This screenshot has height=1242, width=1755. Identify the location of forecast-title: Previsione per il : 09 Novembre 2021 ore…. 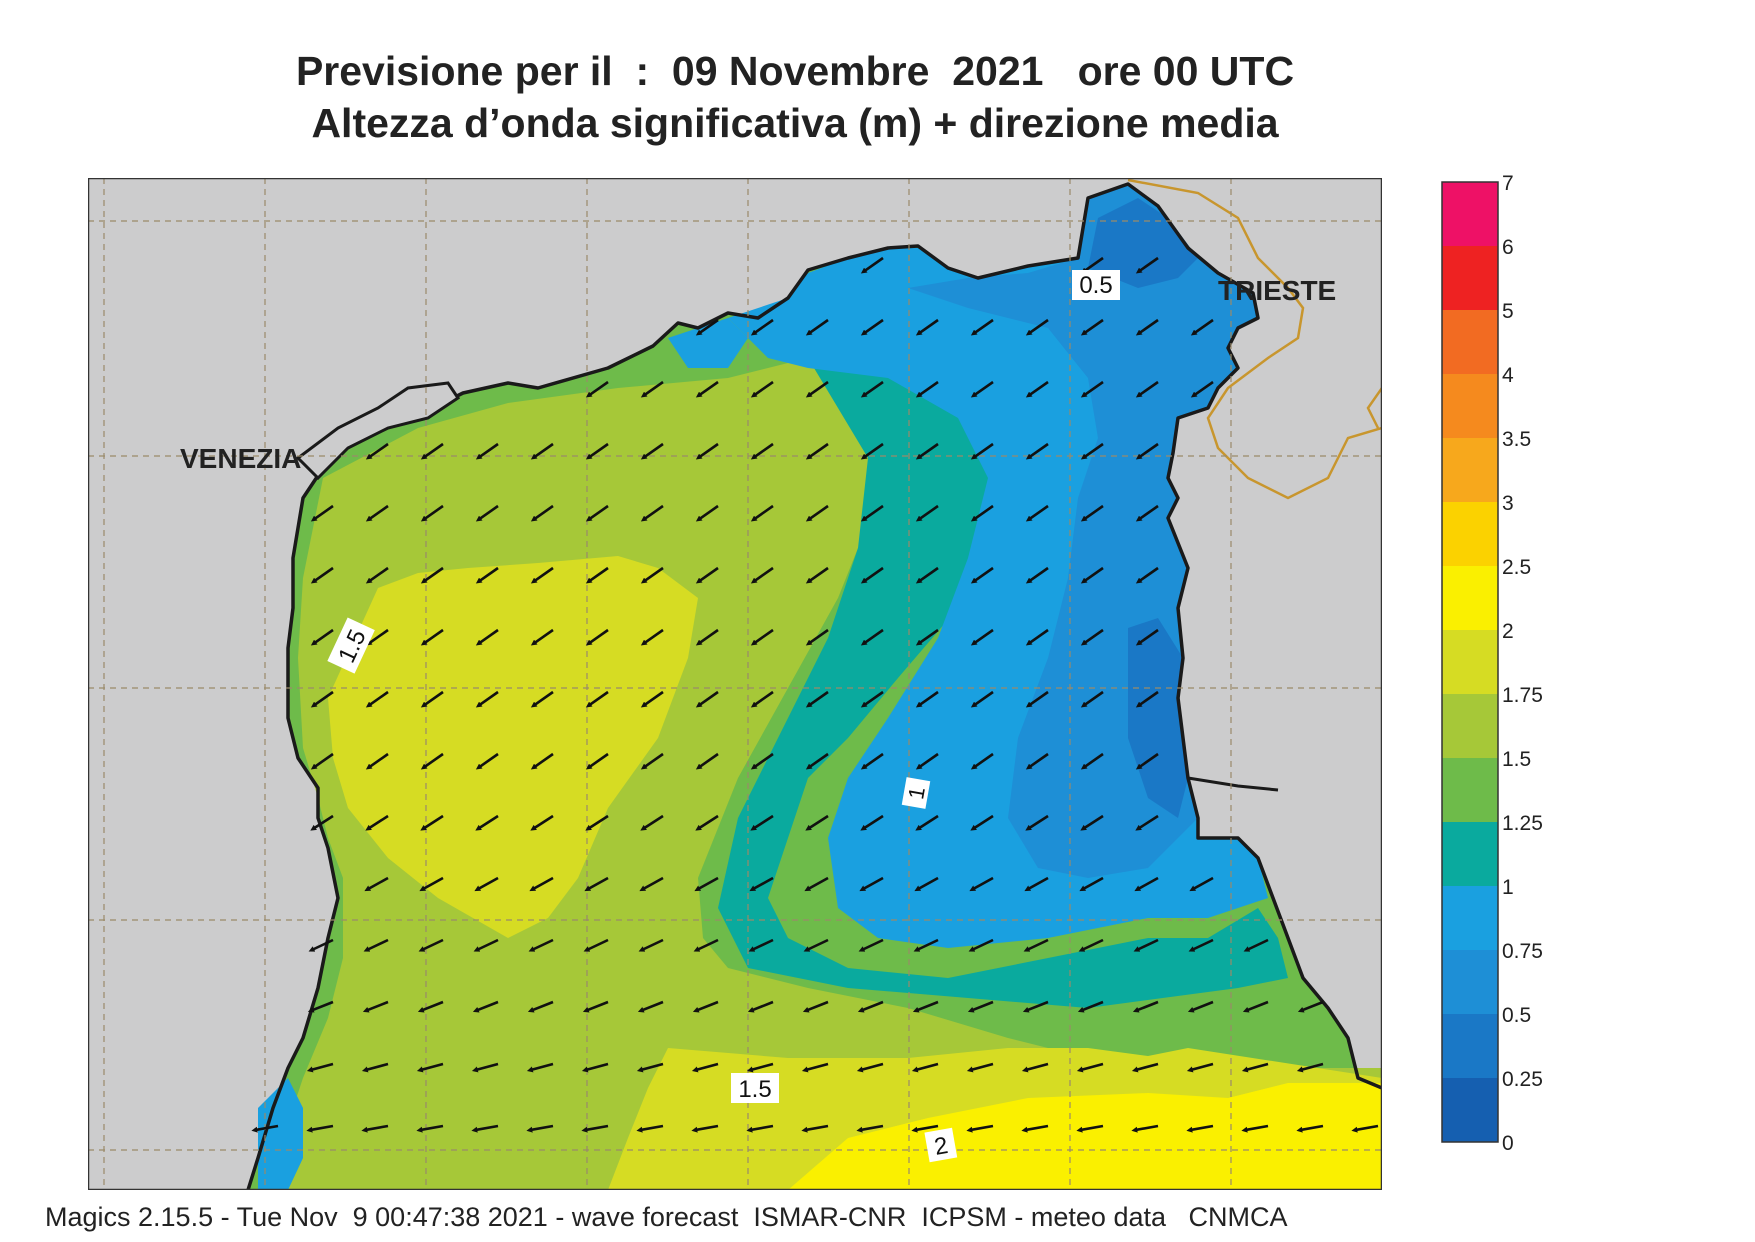
(795, 71).